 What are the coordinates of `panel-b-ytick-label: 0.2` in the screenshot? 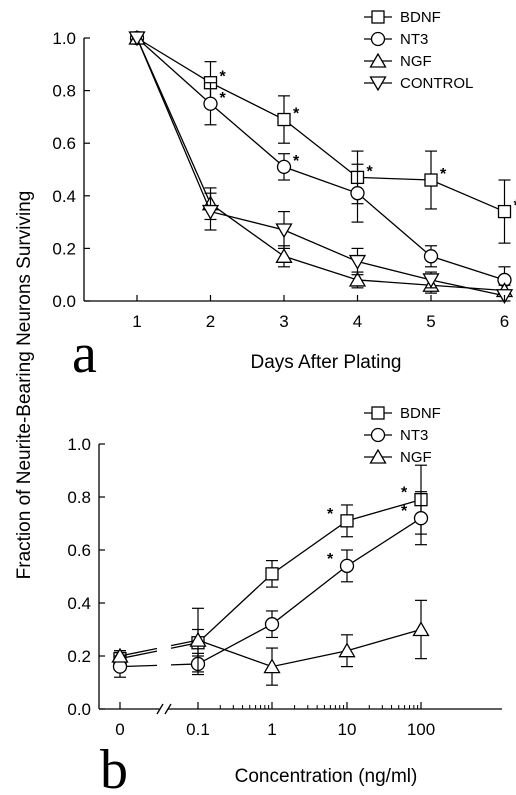 It's located at (79, 656).